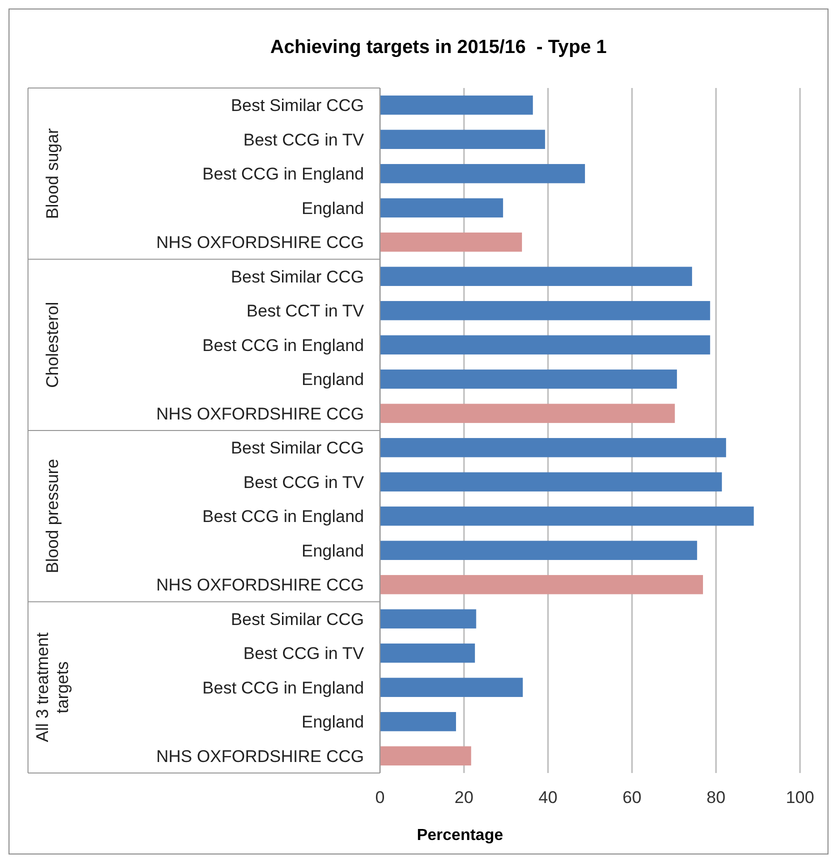 The width and height of the screenshot is (837, 863). Describe the element at coordinates (548, 797) in the screenshot. I see `x-tick-label: 40` at that location.